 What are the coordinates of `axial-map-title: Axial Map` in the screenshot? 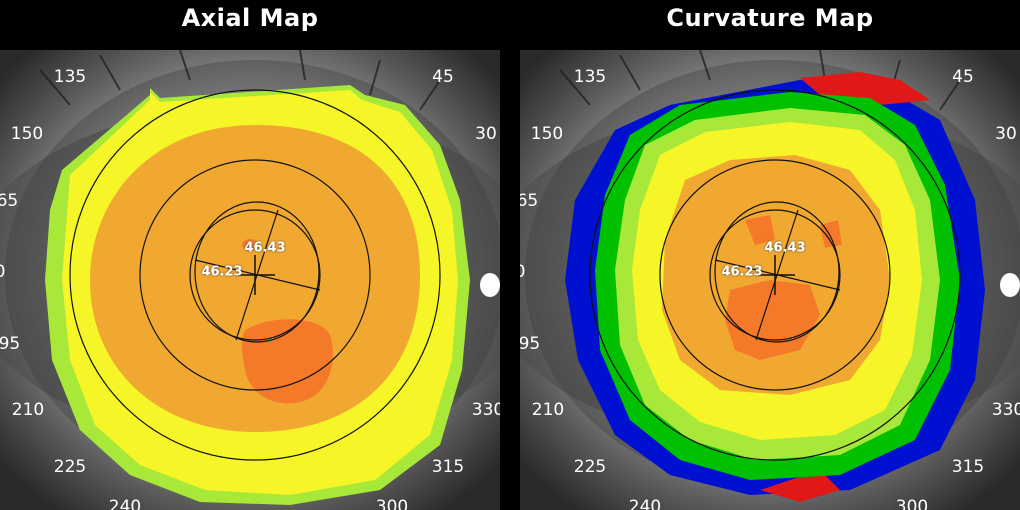 It's located at (250, 18).